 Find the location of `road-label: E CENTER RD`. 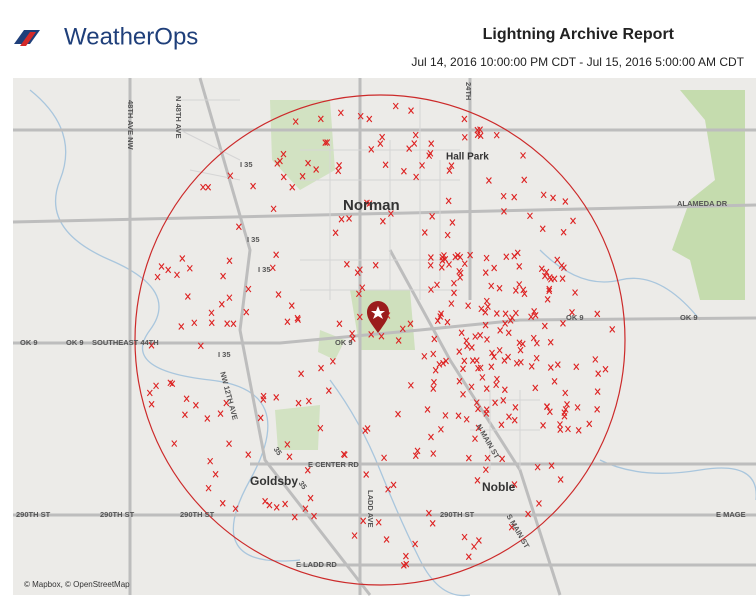

road-label: E CENTER RD is located at coordinates (333, 464).